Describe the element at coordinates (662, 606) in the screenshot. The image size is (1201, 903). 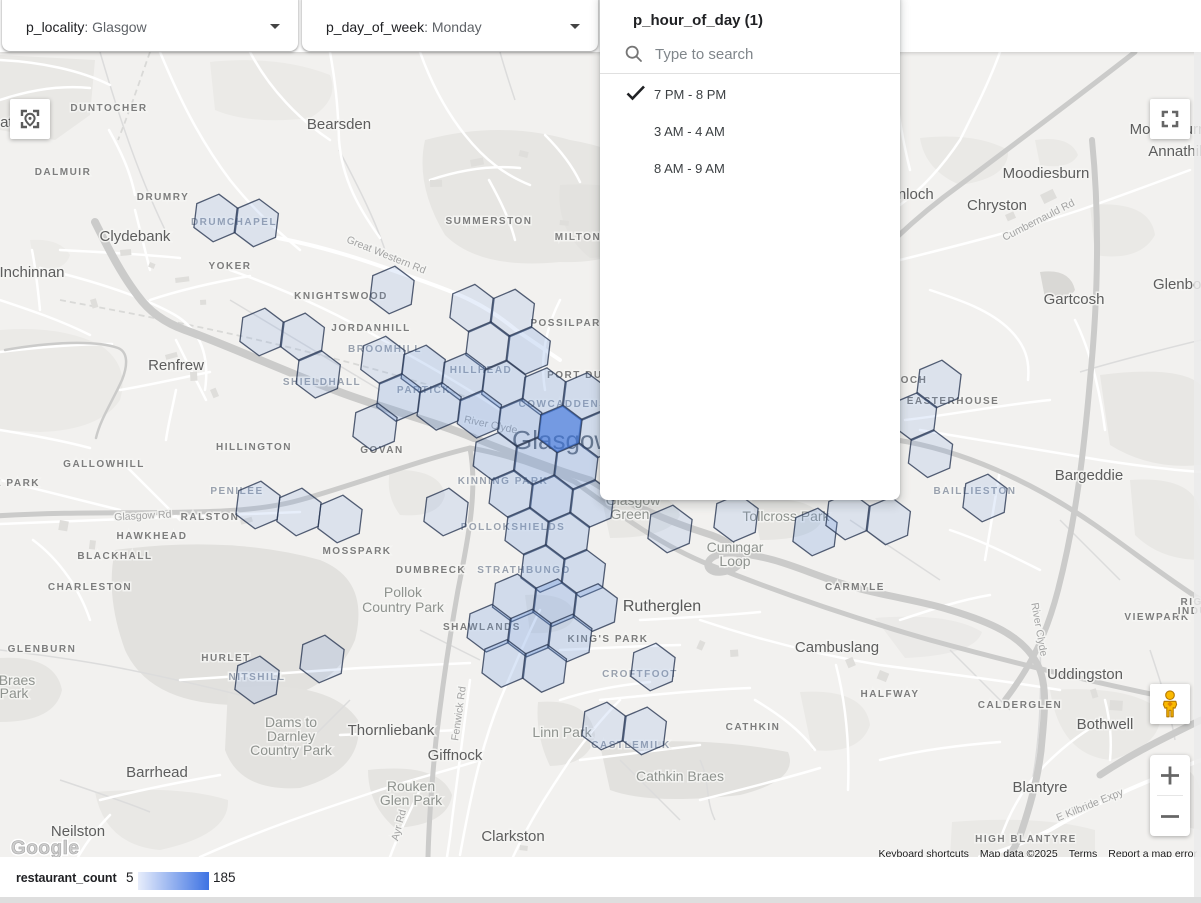
I see `svg-text: Rutherglen` at that location.